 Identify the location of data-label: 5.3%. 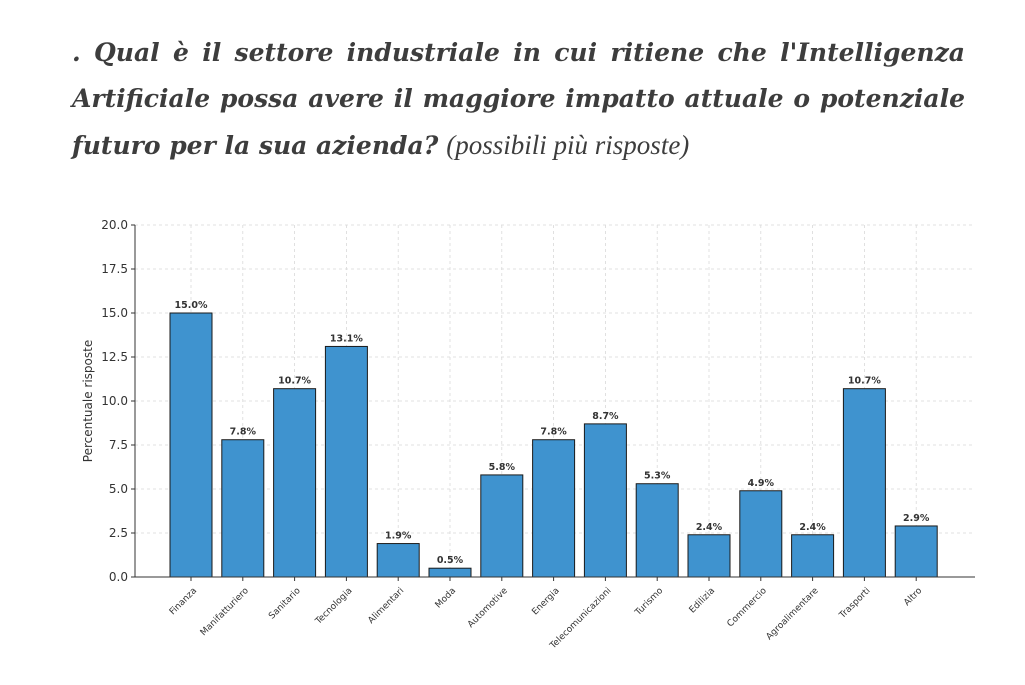
(657, 476).